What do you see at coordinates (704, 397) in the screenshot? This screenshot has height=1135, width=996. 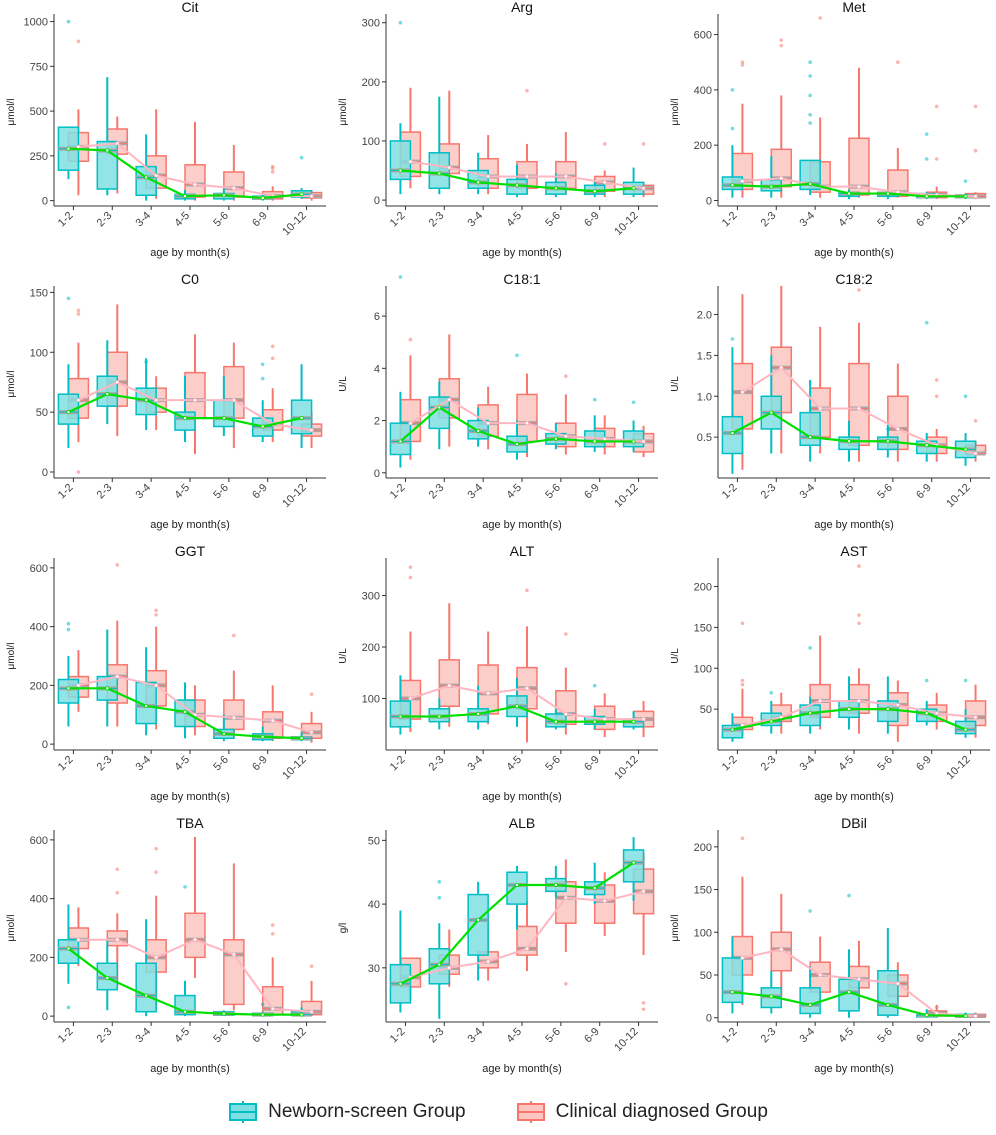 I see `y-tick-label: 1.0` at bounding box center [704, 397].